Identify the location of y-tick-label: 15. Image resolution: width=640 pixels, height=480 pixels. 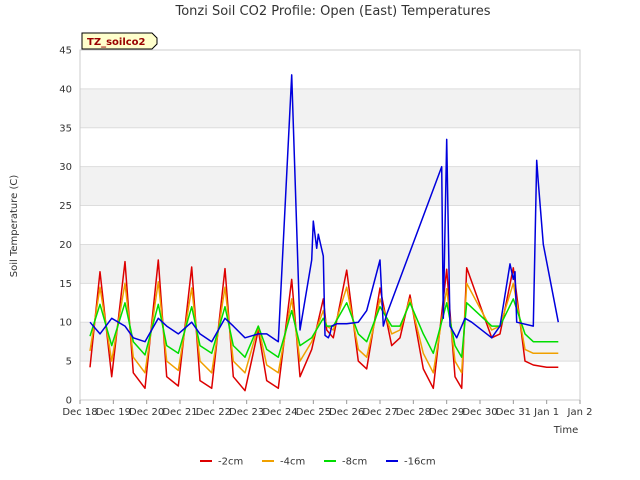
(65, 284).